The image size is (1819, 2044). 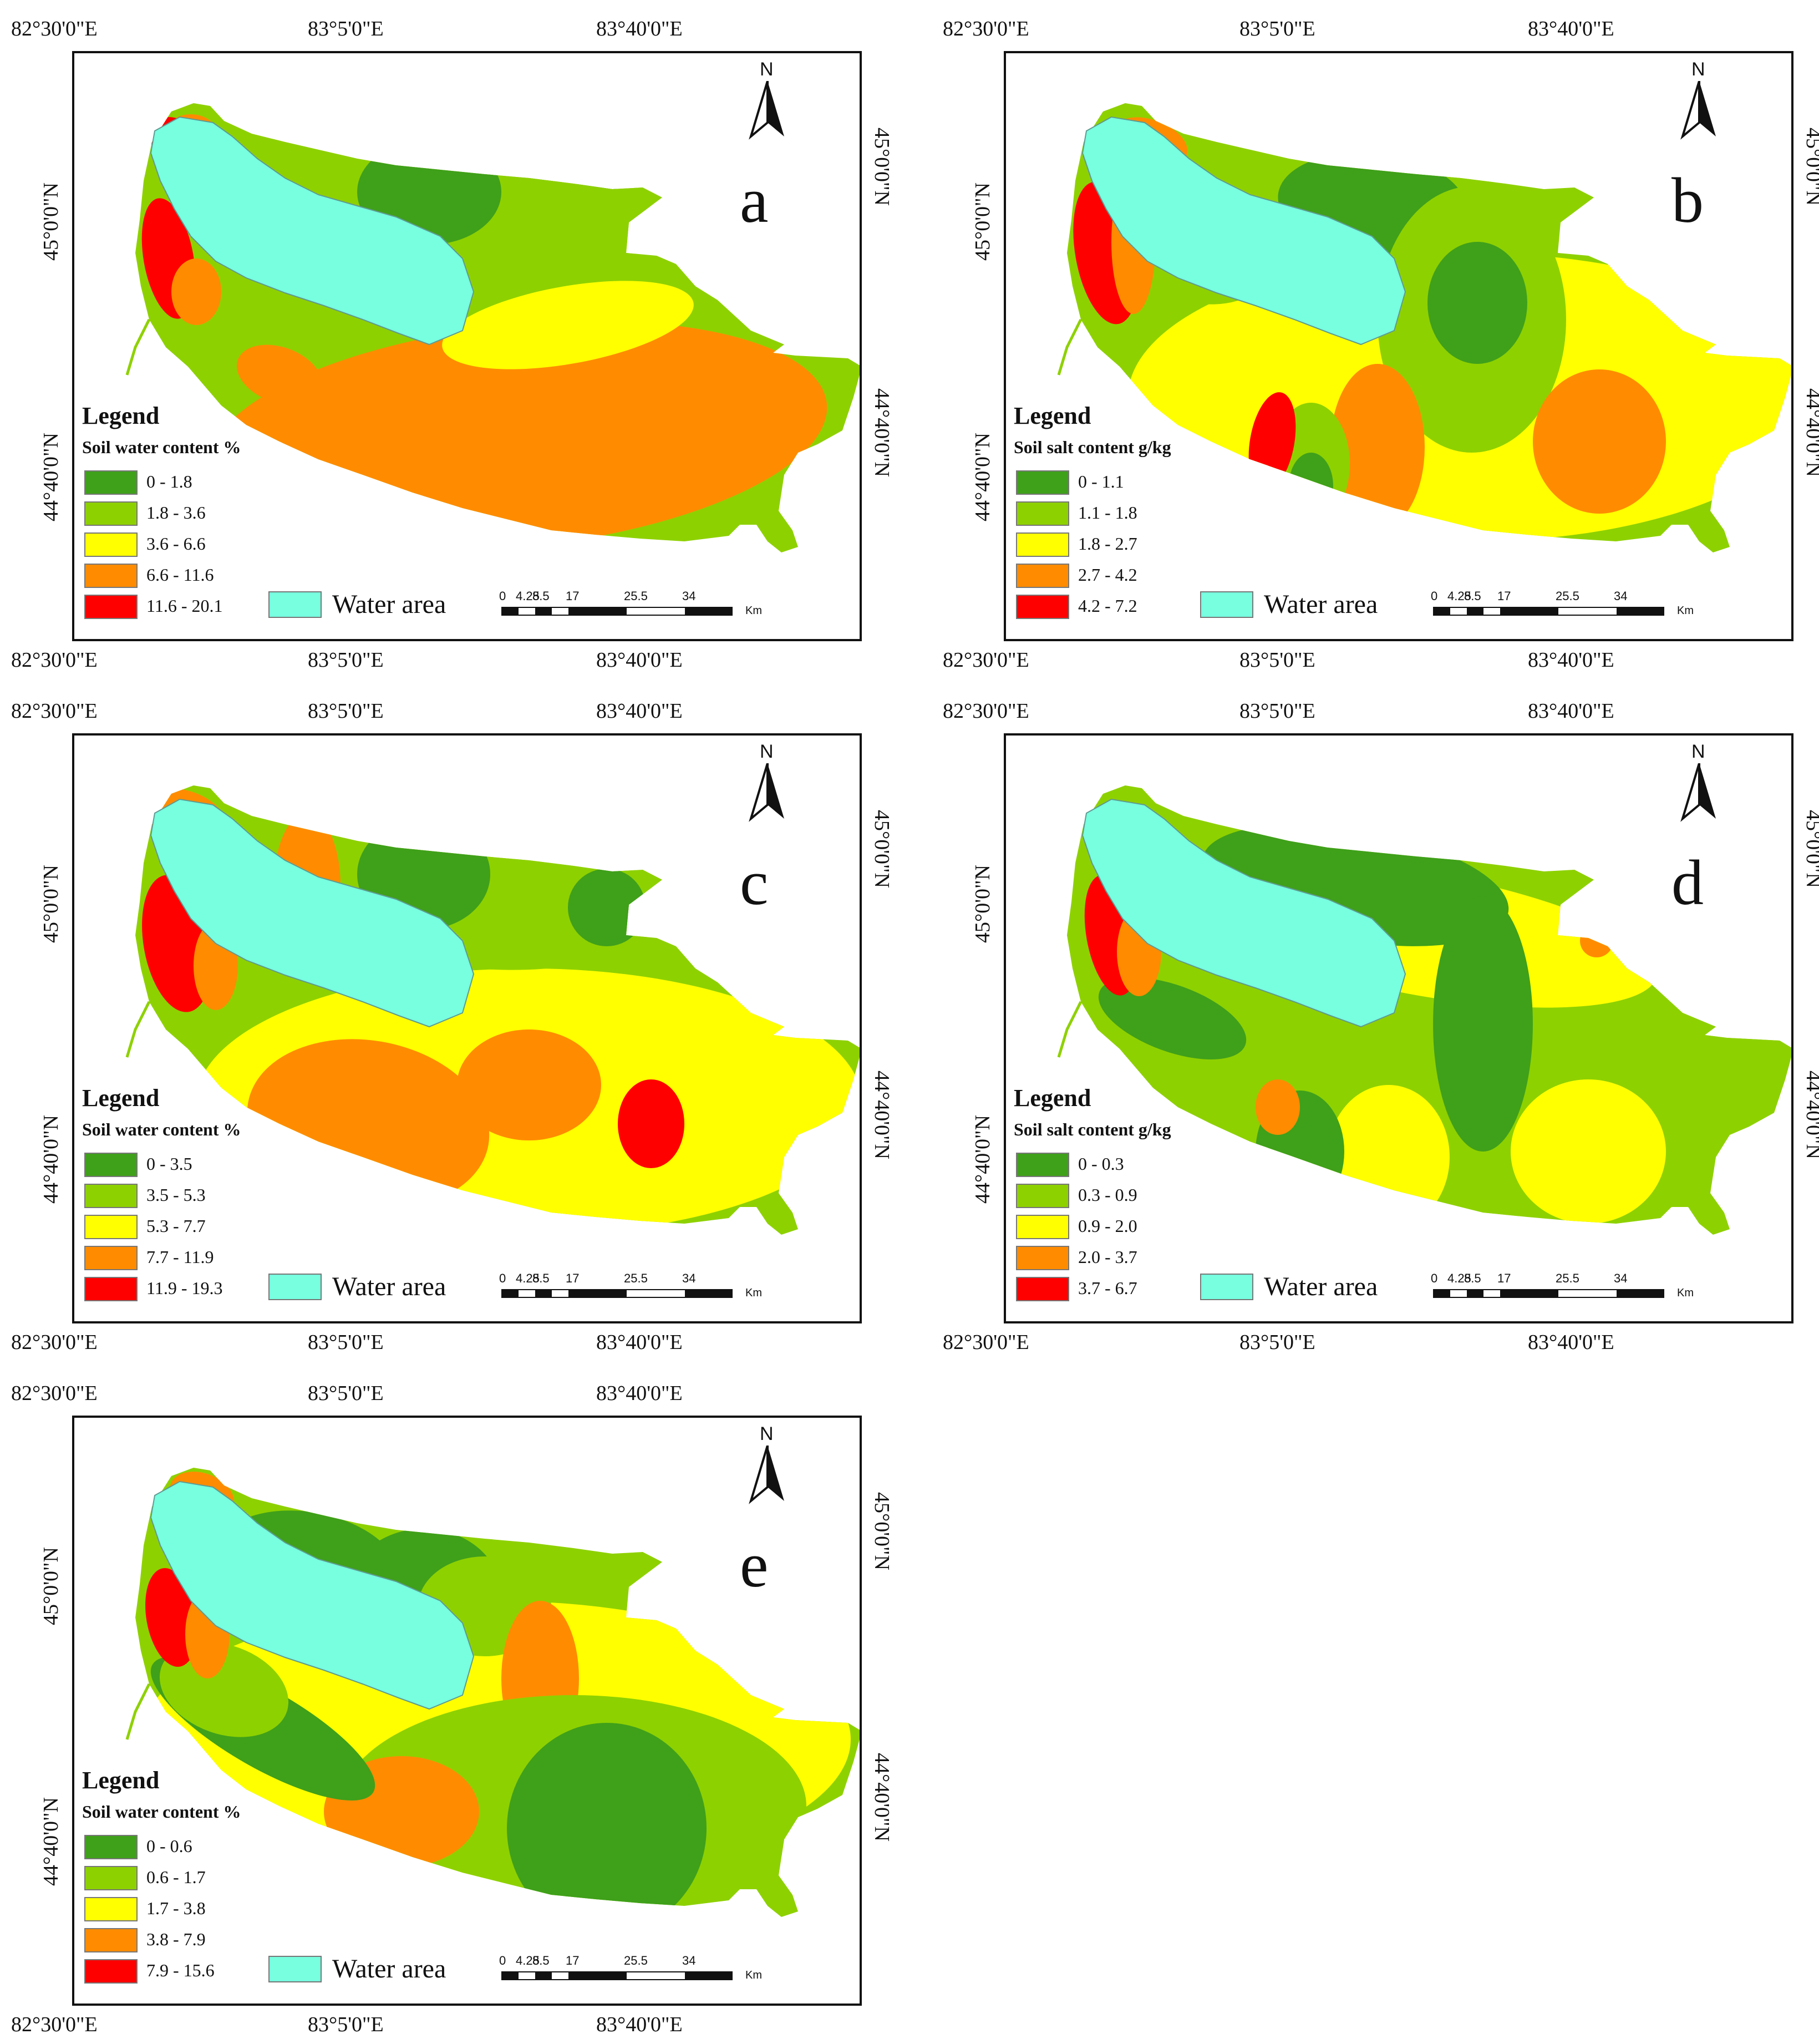 I want to click on classified-zone-class1, so click(x=607, y=1820).